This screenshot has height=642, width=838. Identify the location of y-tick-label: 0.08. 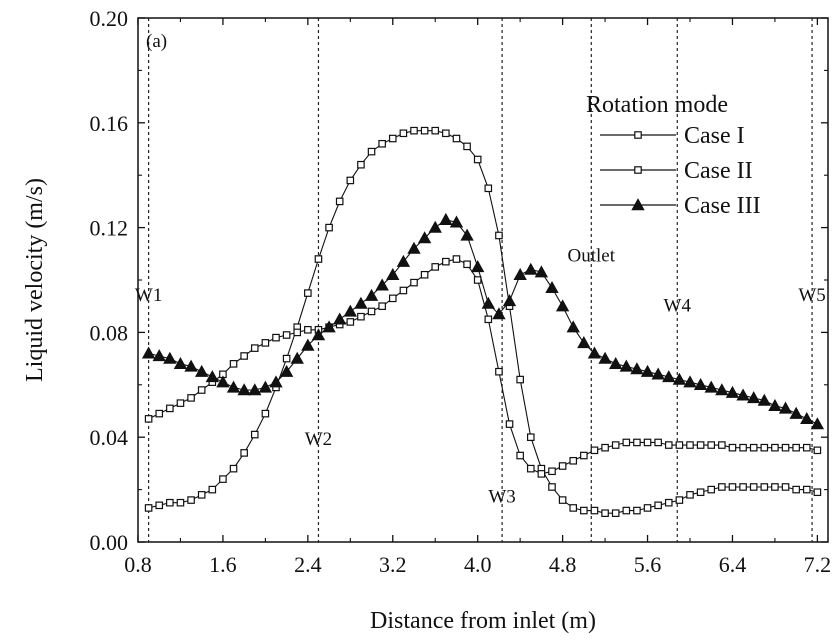
(109, 332).